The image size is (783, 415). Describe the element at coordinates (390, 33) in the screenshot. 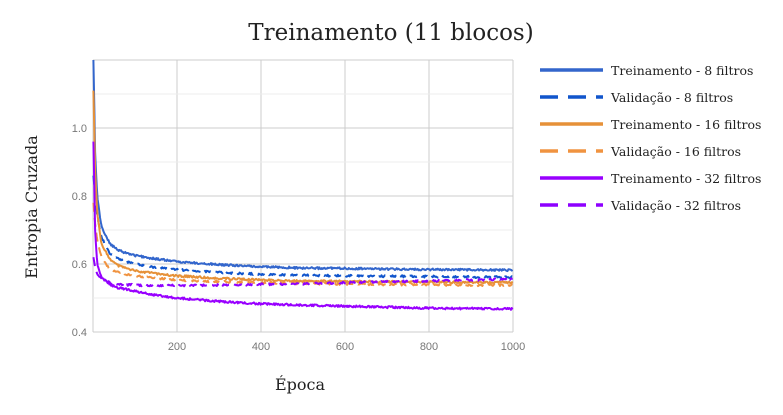

I see `chart-title: Treinamento (11 blocos)` at that location.